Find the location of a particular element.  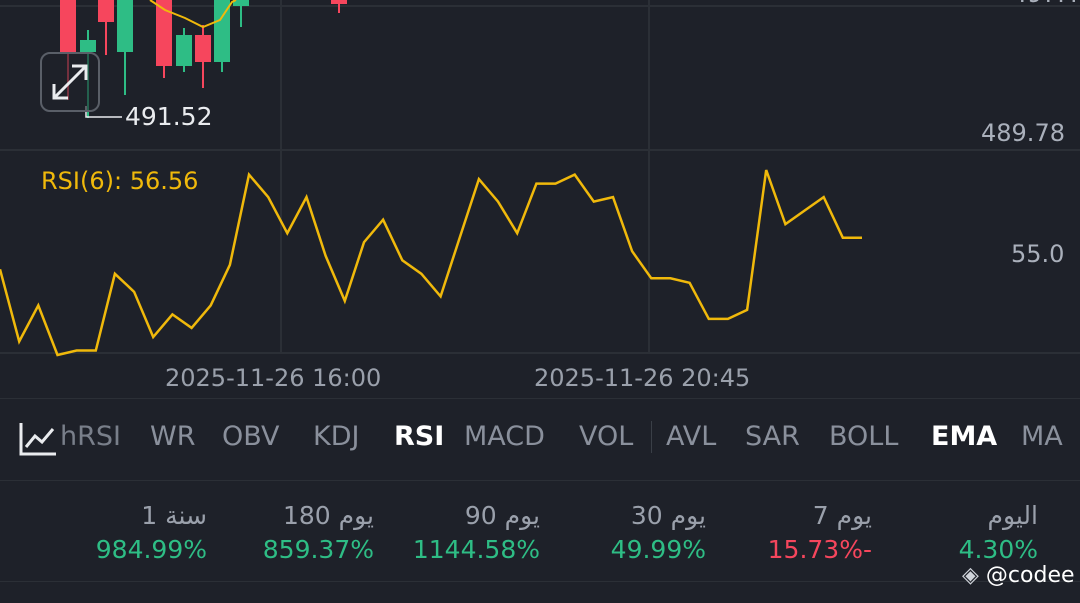

tab-wr: WR is located at coordinates (173, 436).